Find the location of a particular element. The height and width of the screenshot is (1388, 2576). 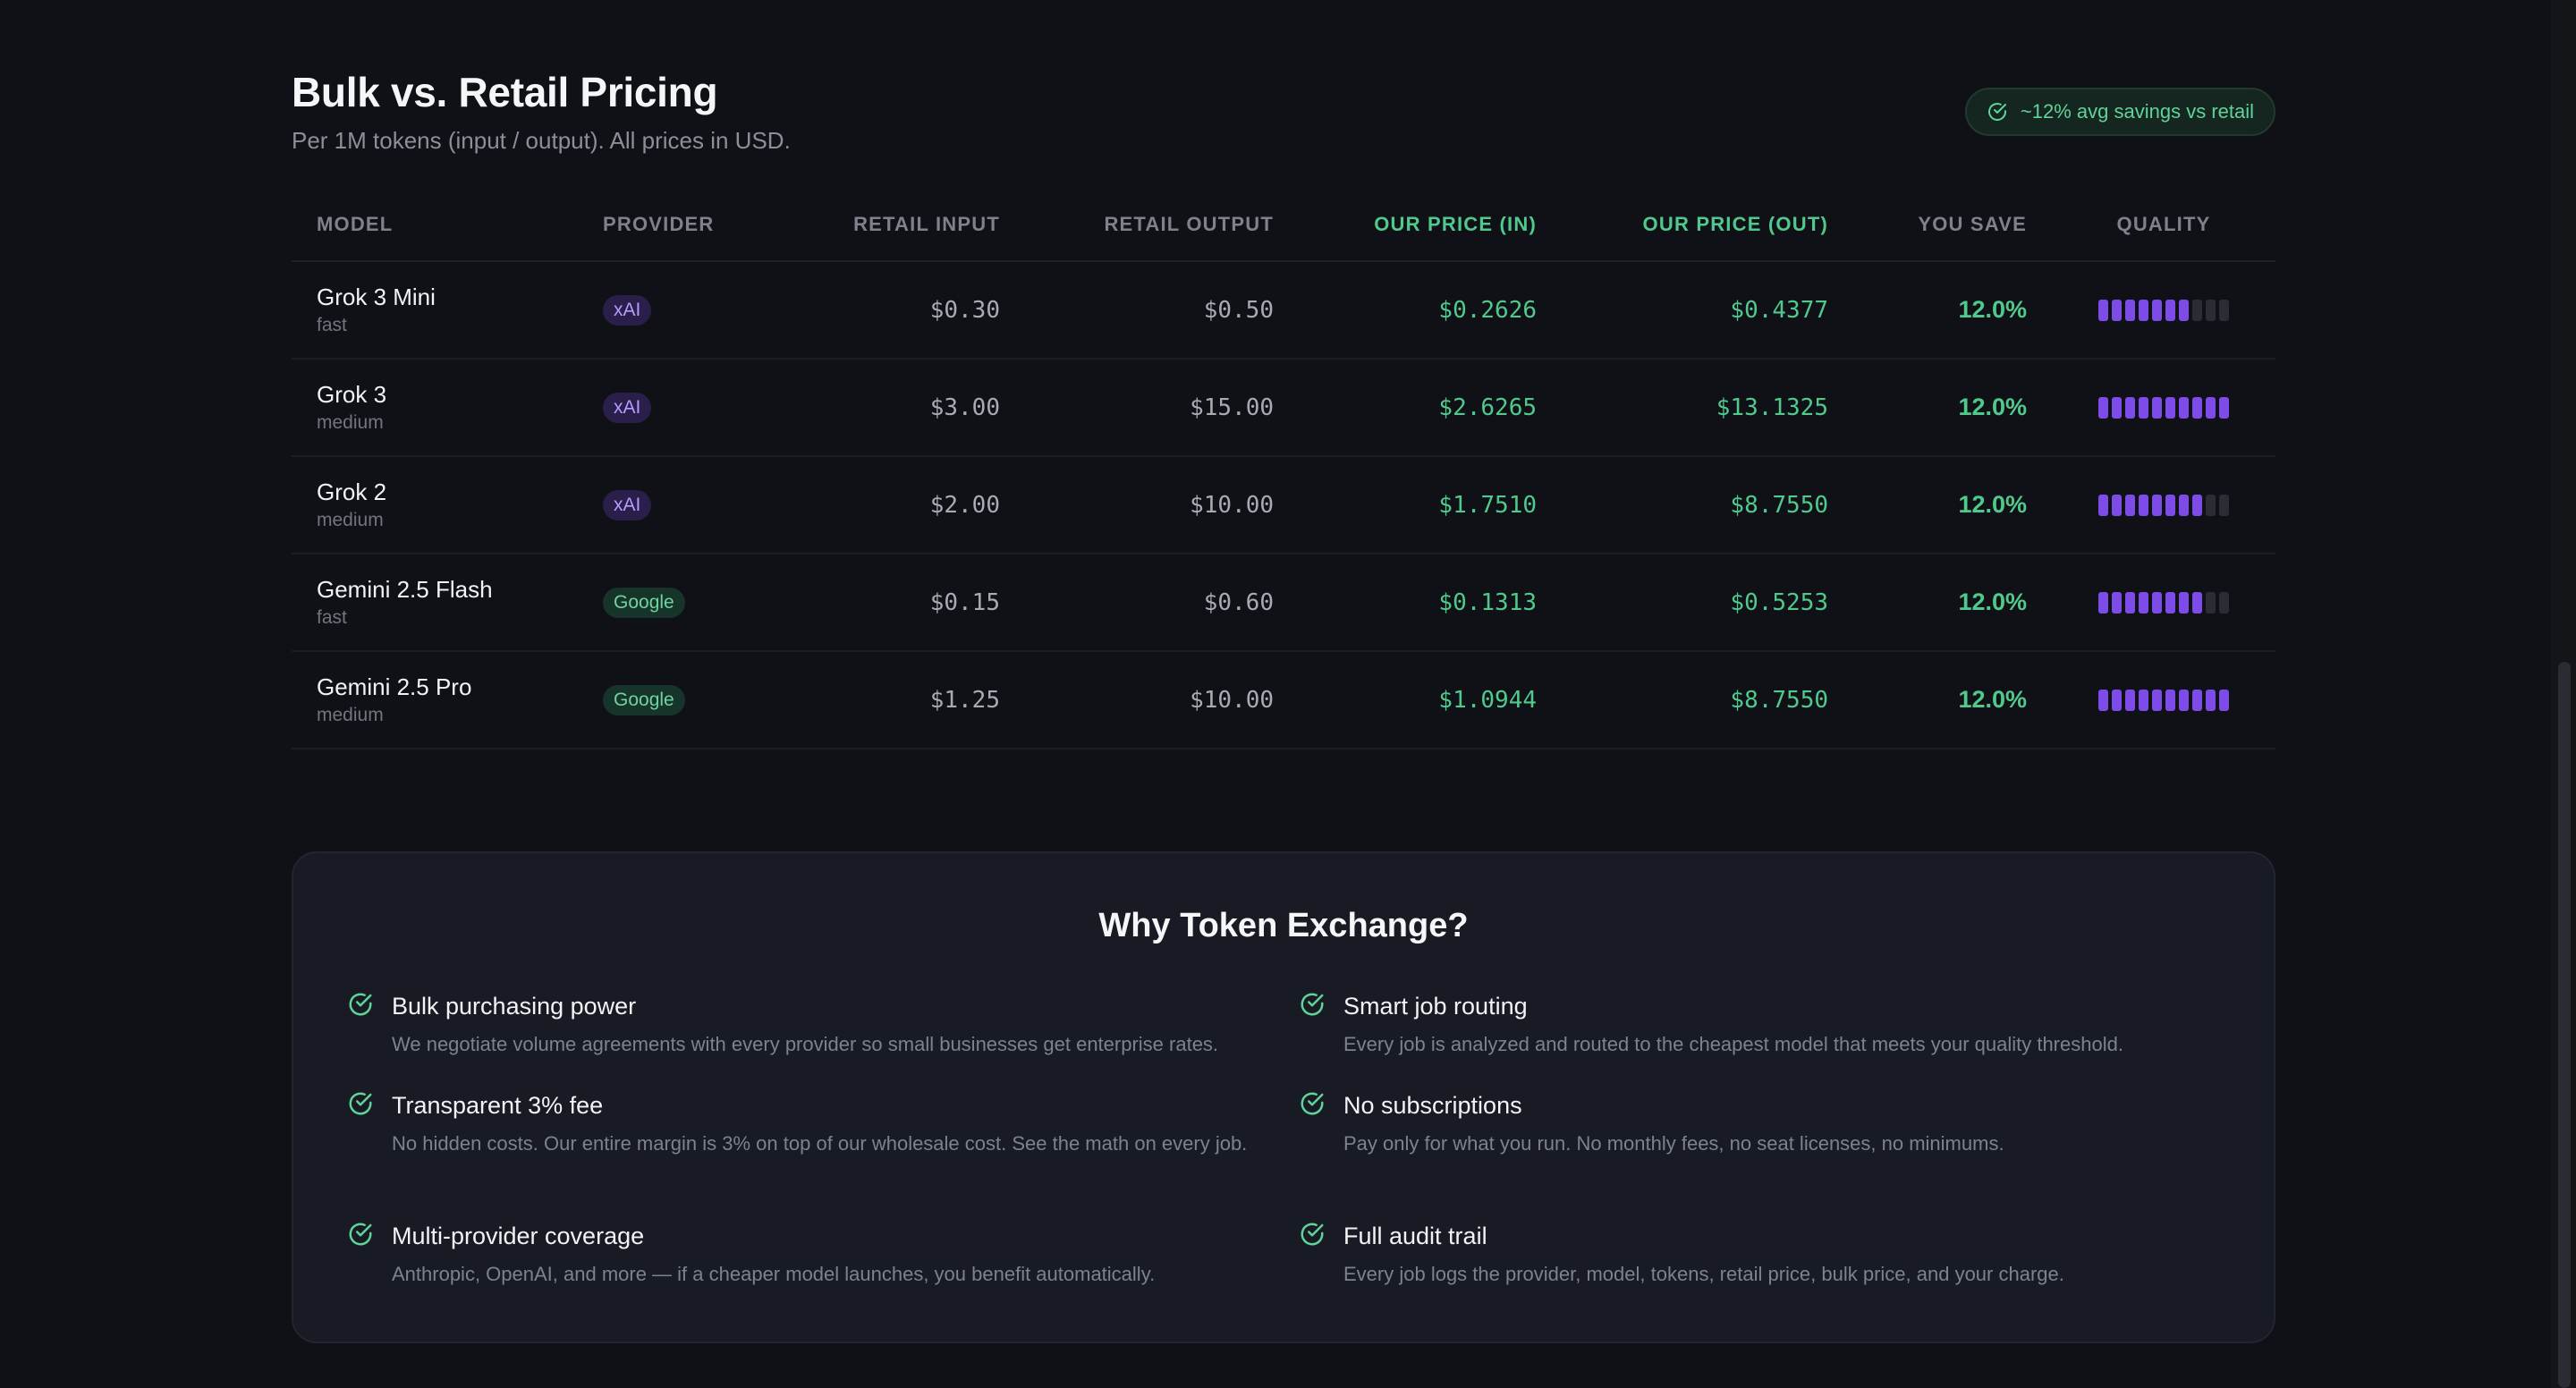

savings-badge-label: ~12% avg savings vs retail is located at coordinates (2137, 112).